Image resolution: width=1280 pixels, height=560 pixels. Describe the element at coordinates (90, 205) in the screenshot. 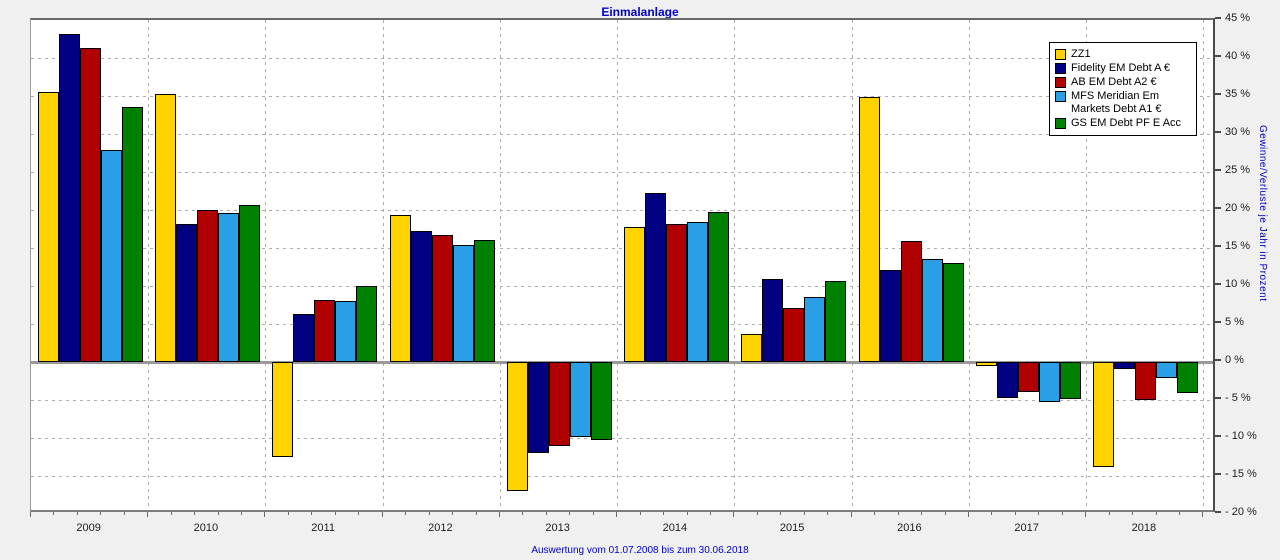

I see `bar-2009-ab` at that location.